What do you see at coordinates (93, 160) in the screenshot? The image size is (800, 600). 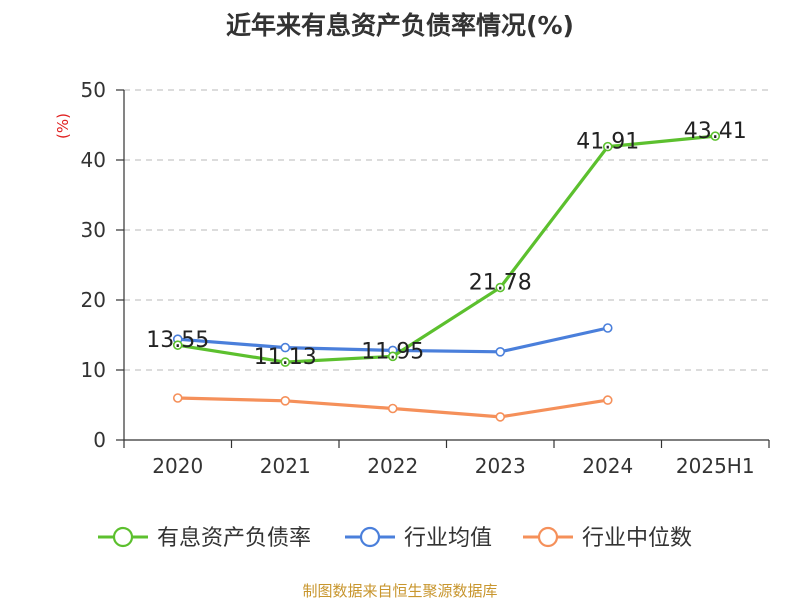 I see `y-tick-label: 40` at bounding box center [93, 160].